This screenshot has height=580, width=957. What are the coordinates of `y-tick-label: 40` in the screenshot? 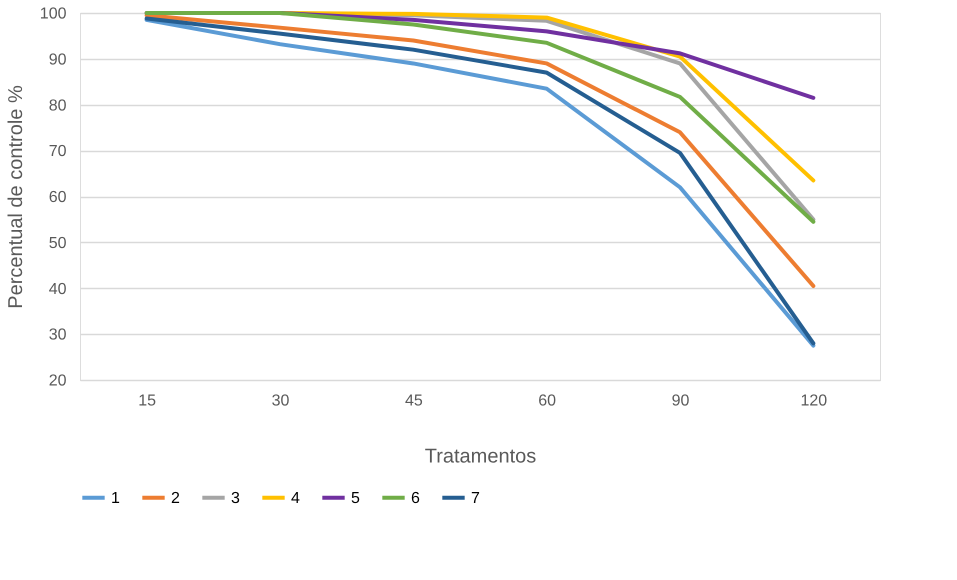 It's located at (57, 289).